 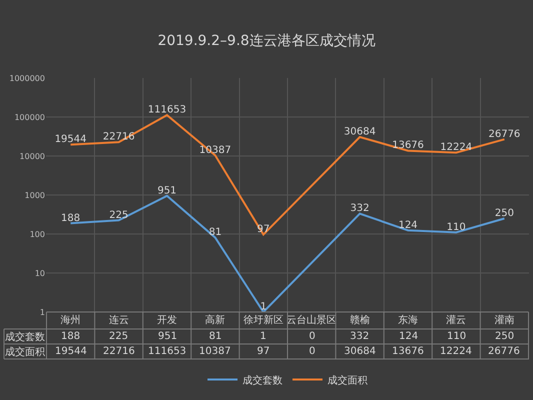 What do you see at coordinates (118, 215) in the screenshot?
I see `text: 225` at bounding box center [118, 215].